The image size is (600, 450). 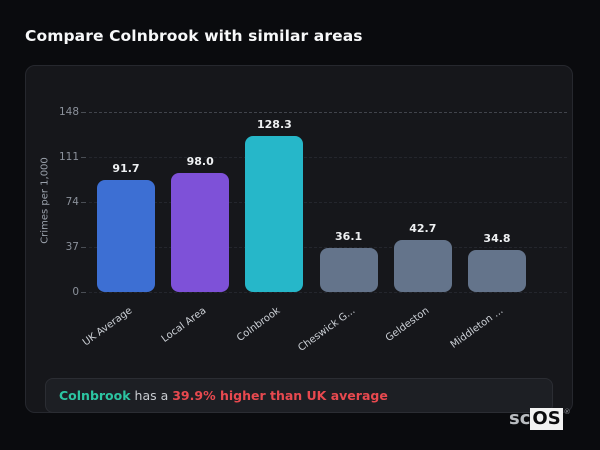 What do you see at coordinates (107, 327) in the screenshot?
I see `x-tick-label: UK Average` at bounding box center [107, 327].